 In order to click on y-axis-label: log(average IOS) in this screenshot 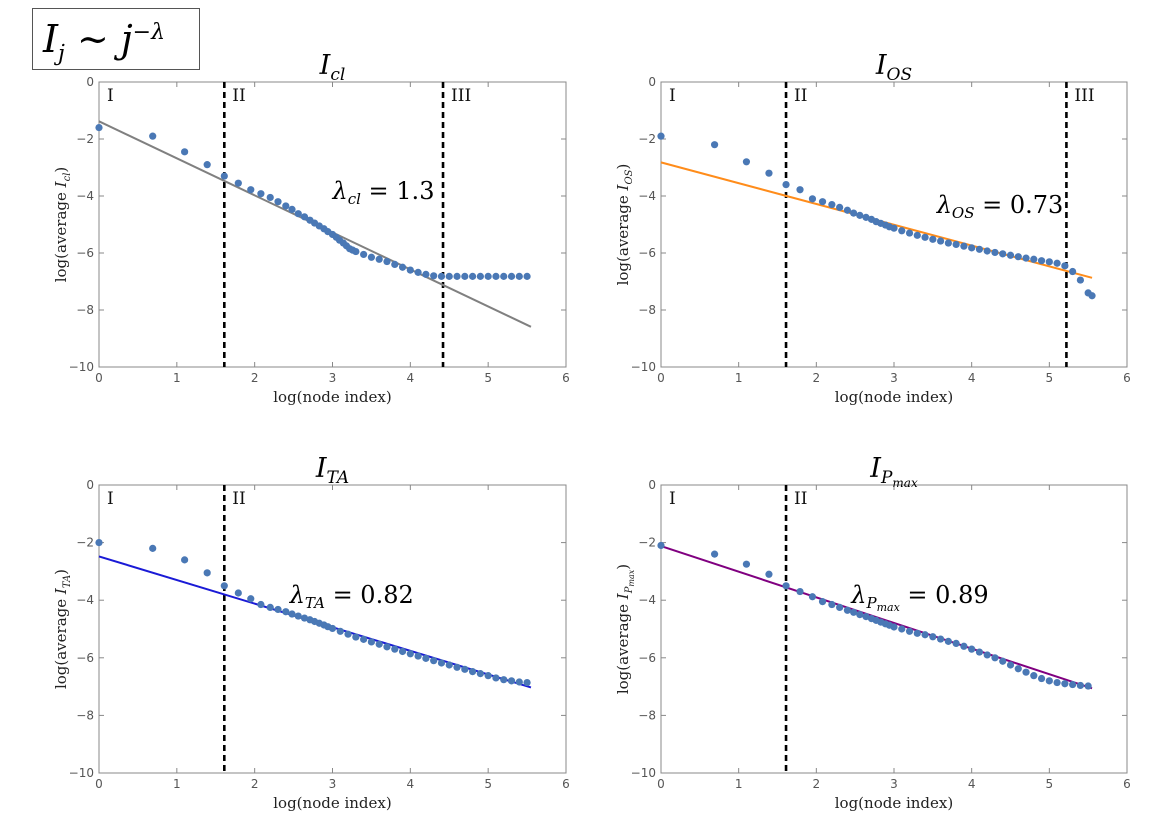, I will do `click(624, 225)`.